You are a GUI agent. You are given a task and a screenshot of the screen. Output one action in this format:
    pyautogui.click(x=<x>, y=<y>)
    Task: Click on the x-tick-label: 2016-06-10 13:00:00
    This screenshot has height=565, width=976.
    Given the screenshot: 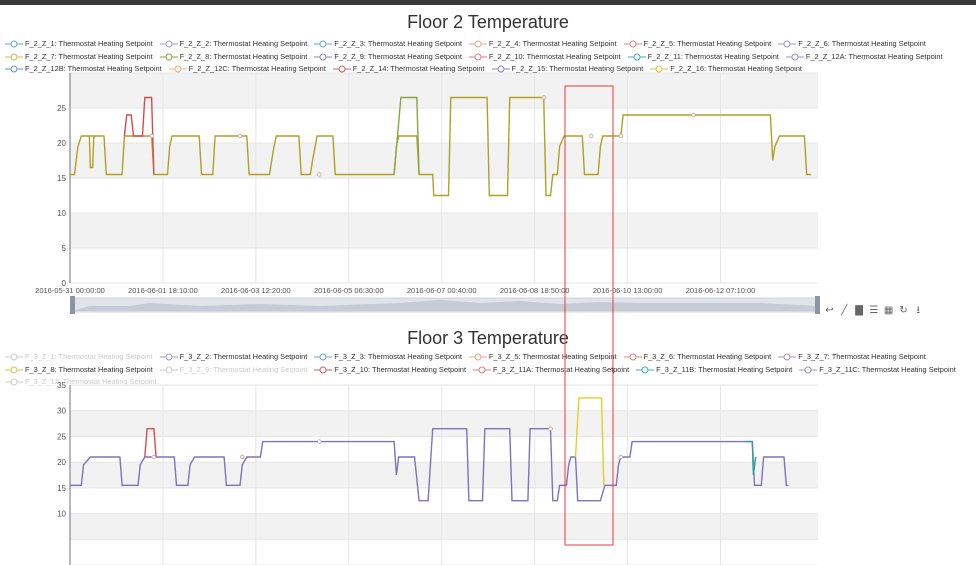 What is the action you would take?
    pyautogui.click(x=628, y=290)
    